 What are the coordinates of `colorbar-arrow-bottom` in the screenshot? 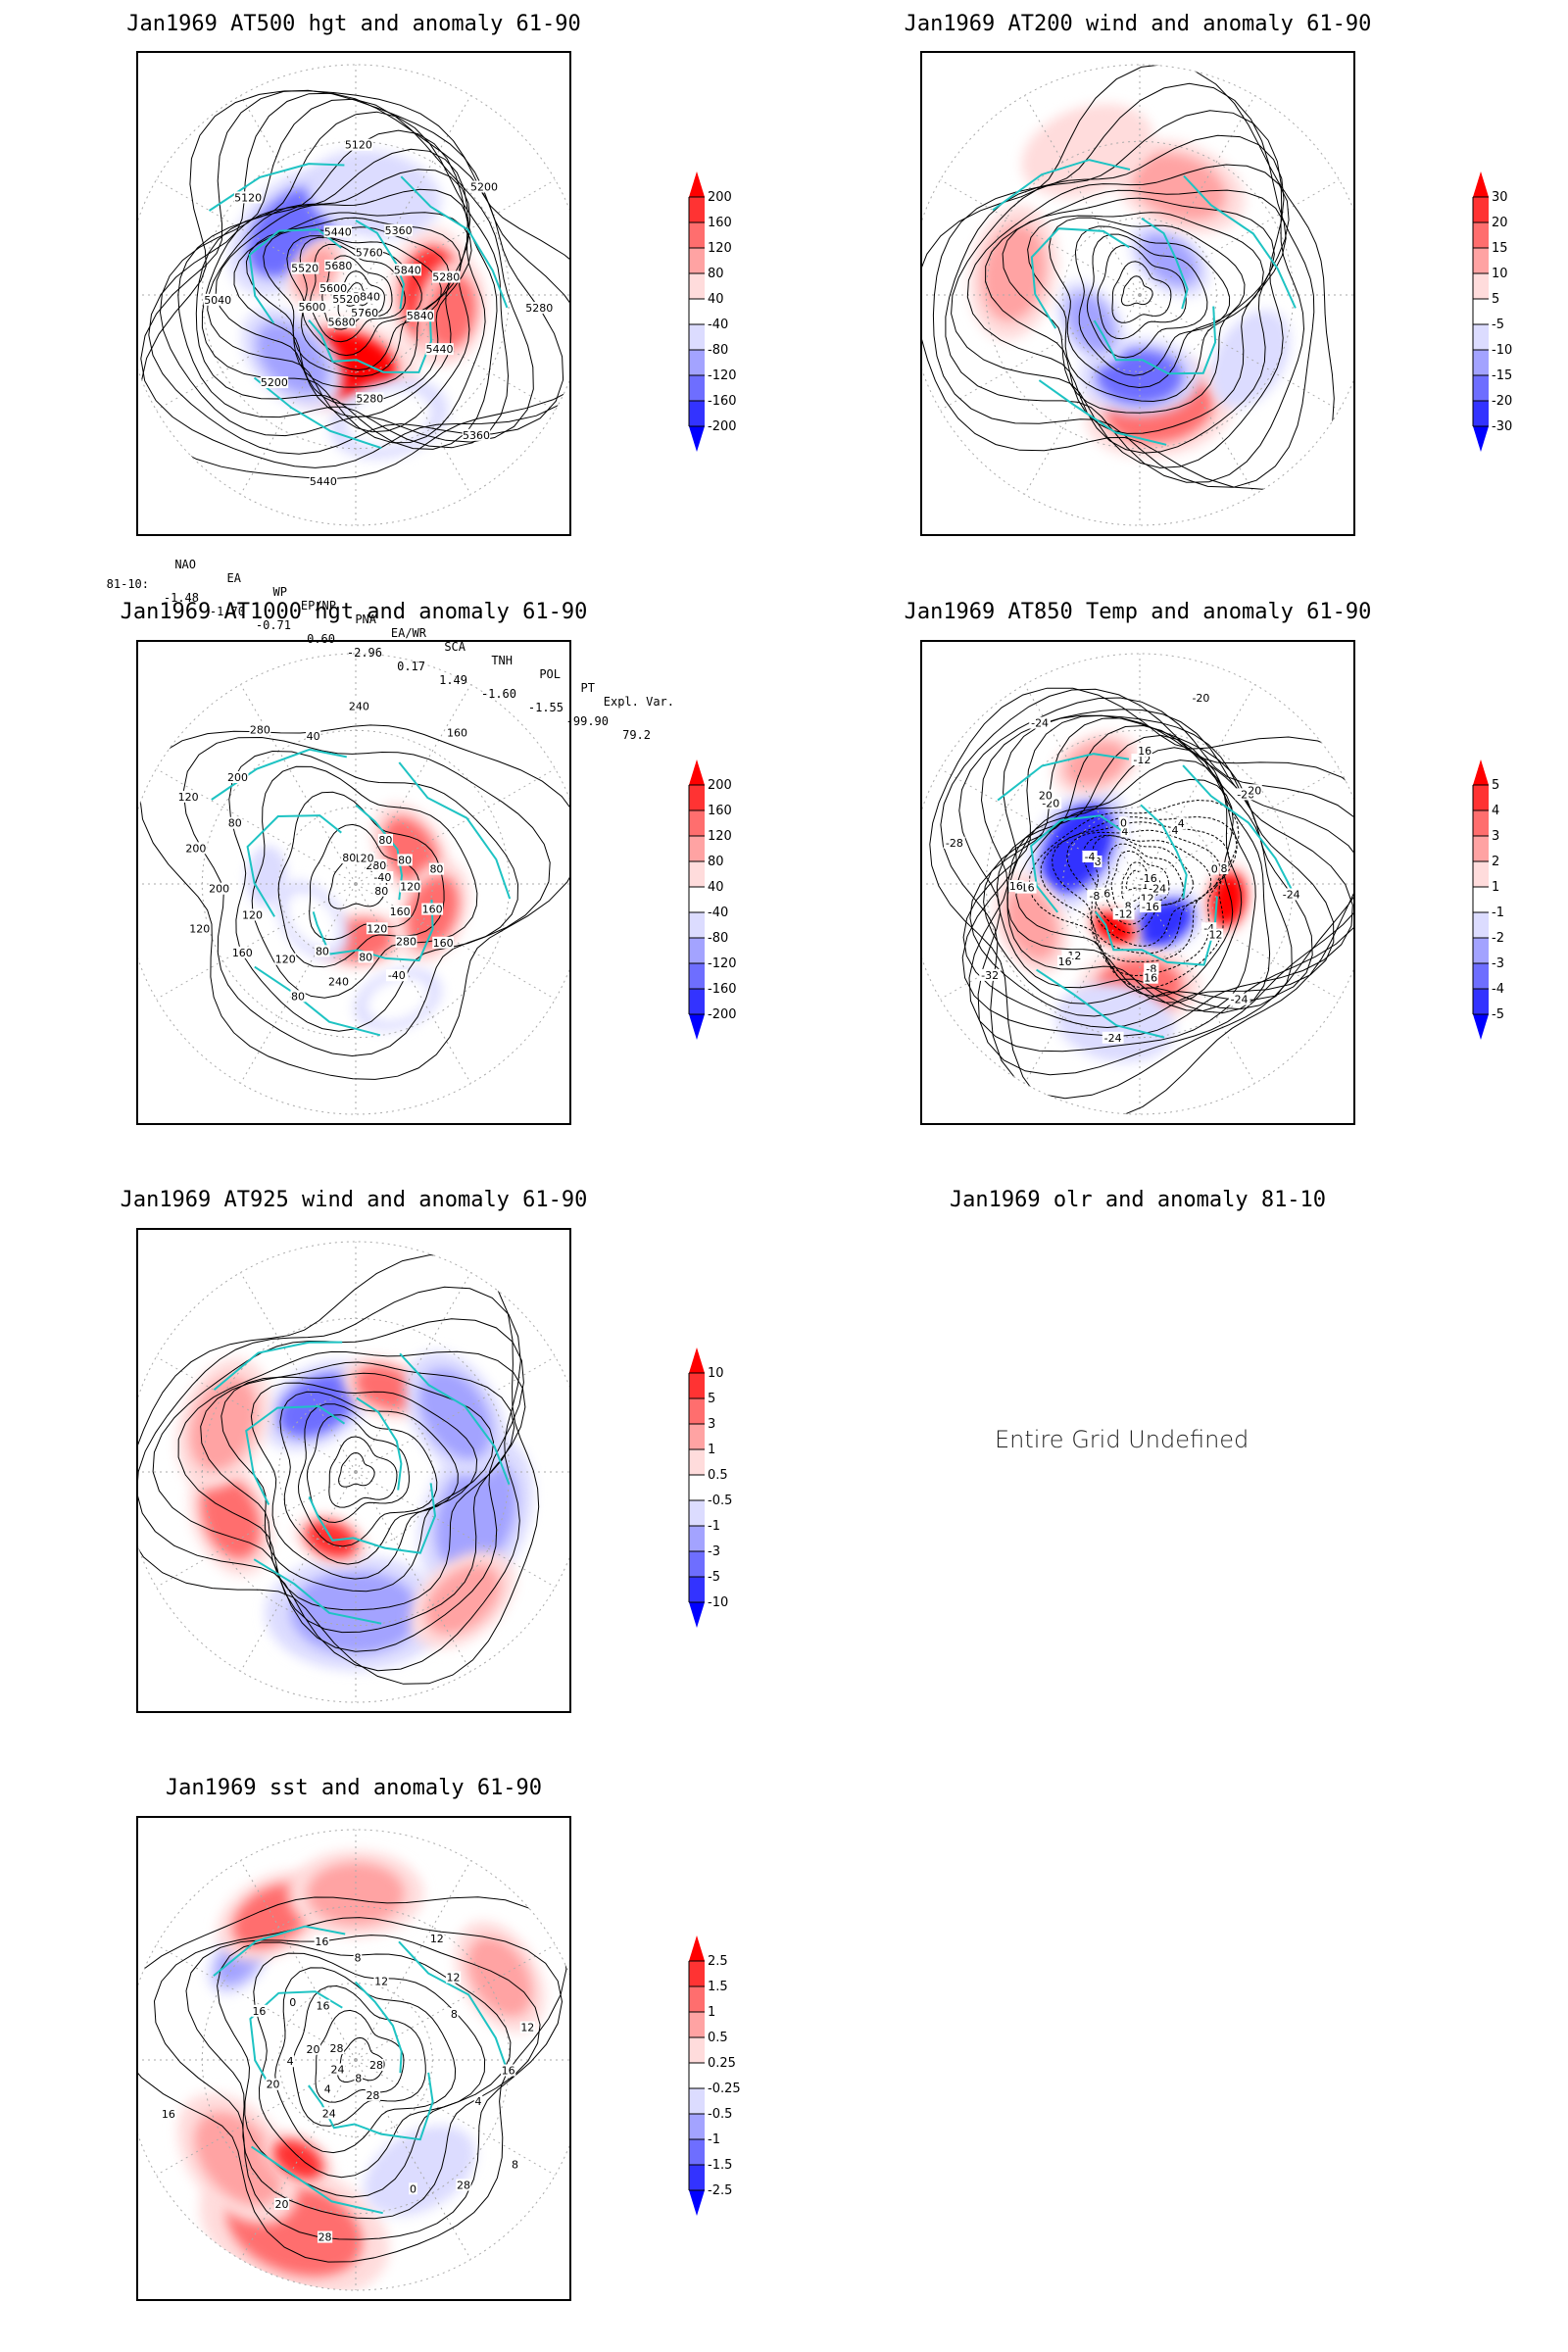 It's located at (697, 2203).